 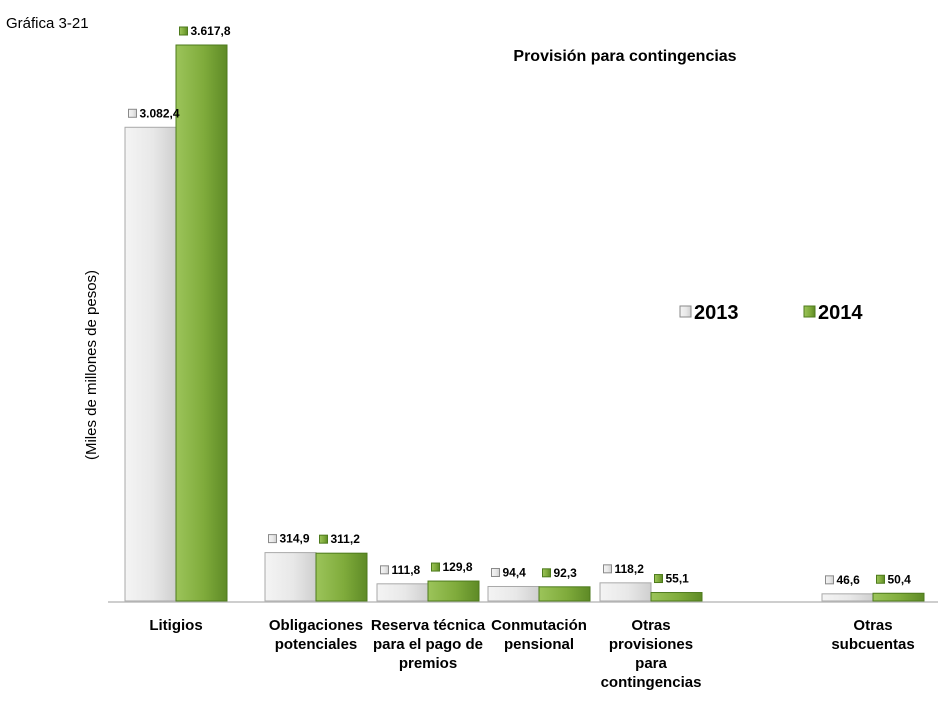 What do you see at coordinates (539, 625) in the screenshot?
I see `category-label-3-line-0: Conmutación` at bounding box center [539, 625].